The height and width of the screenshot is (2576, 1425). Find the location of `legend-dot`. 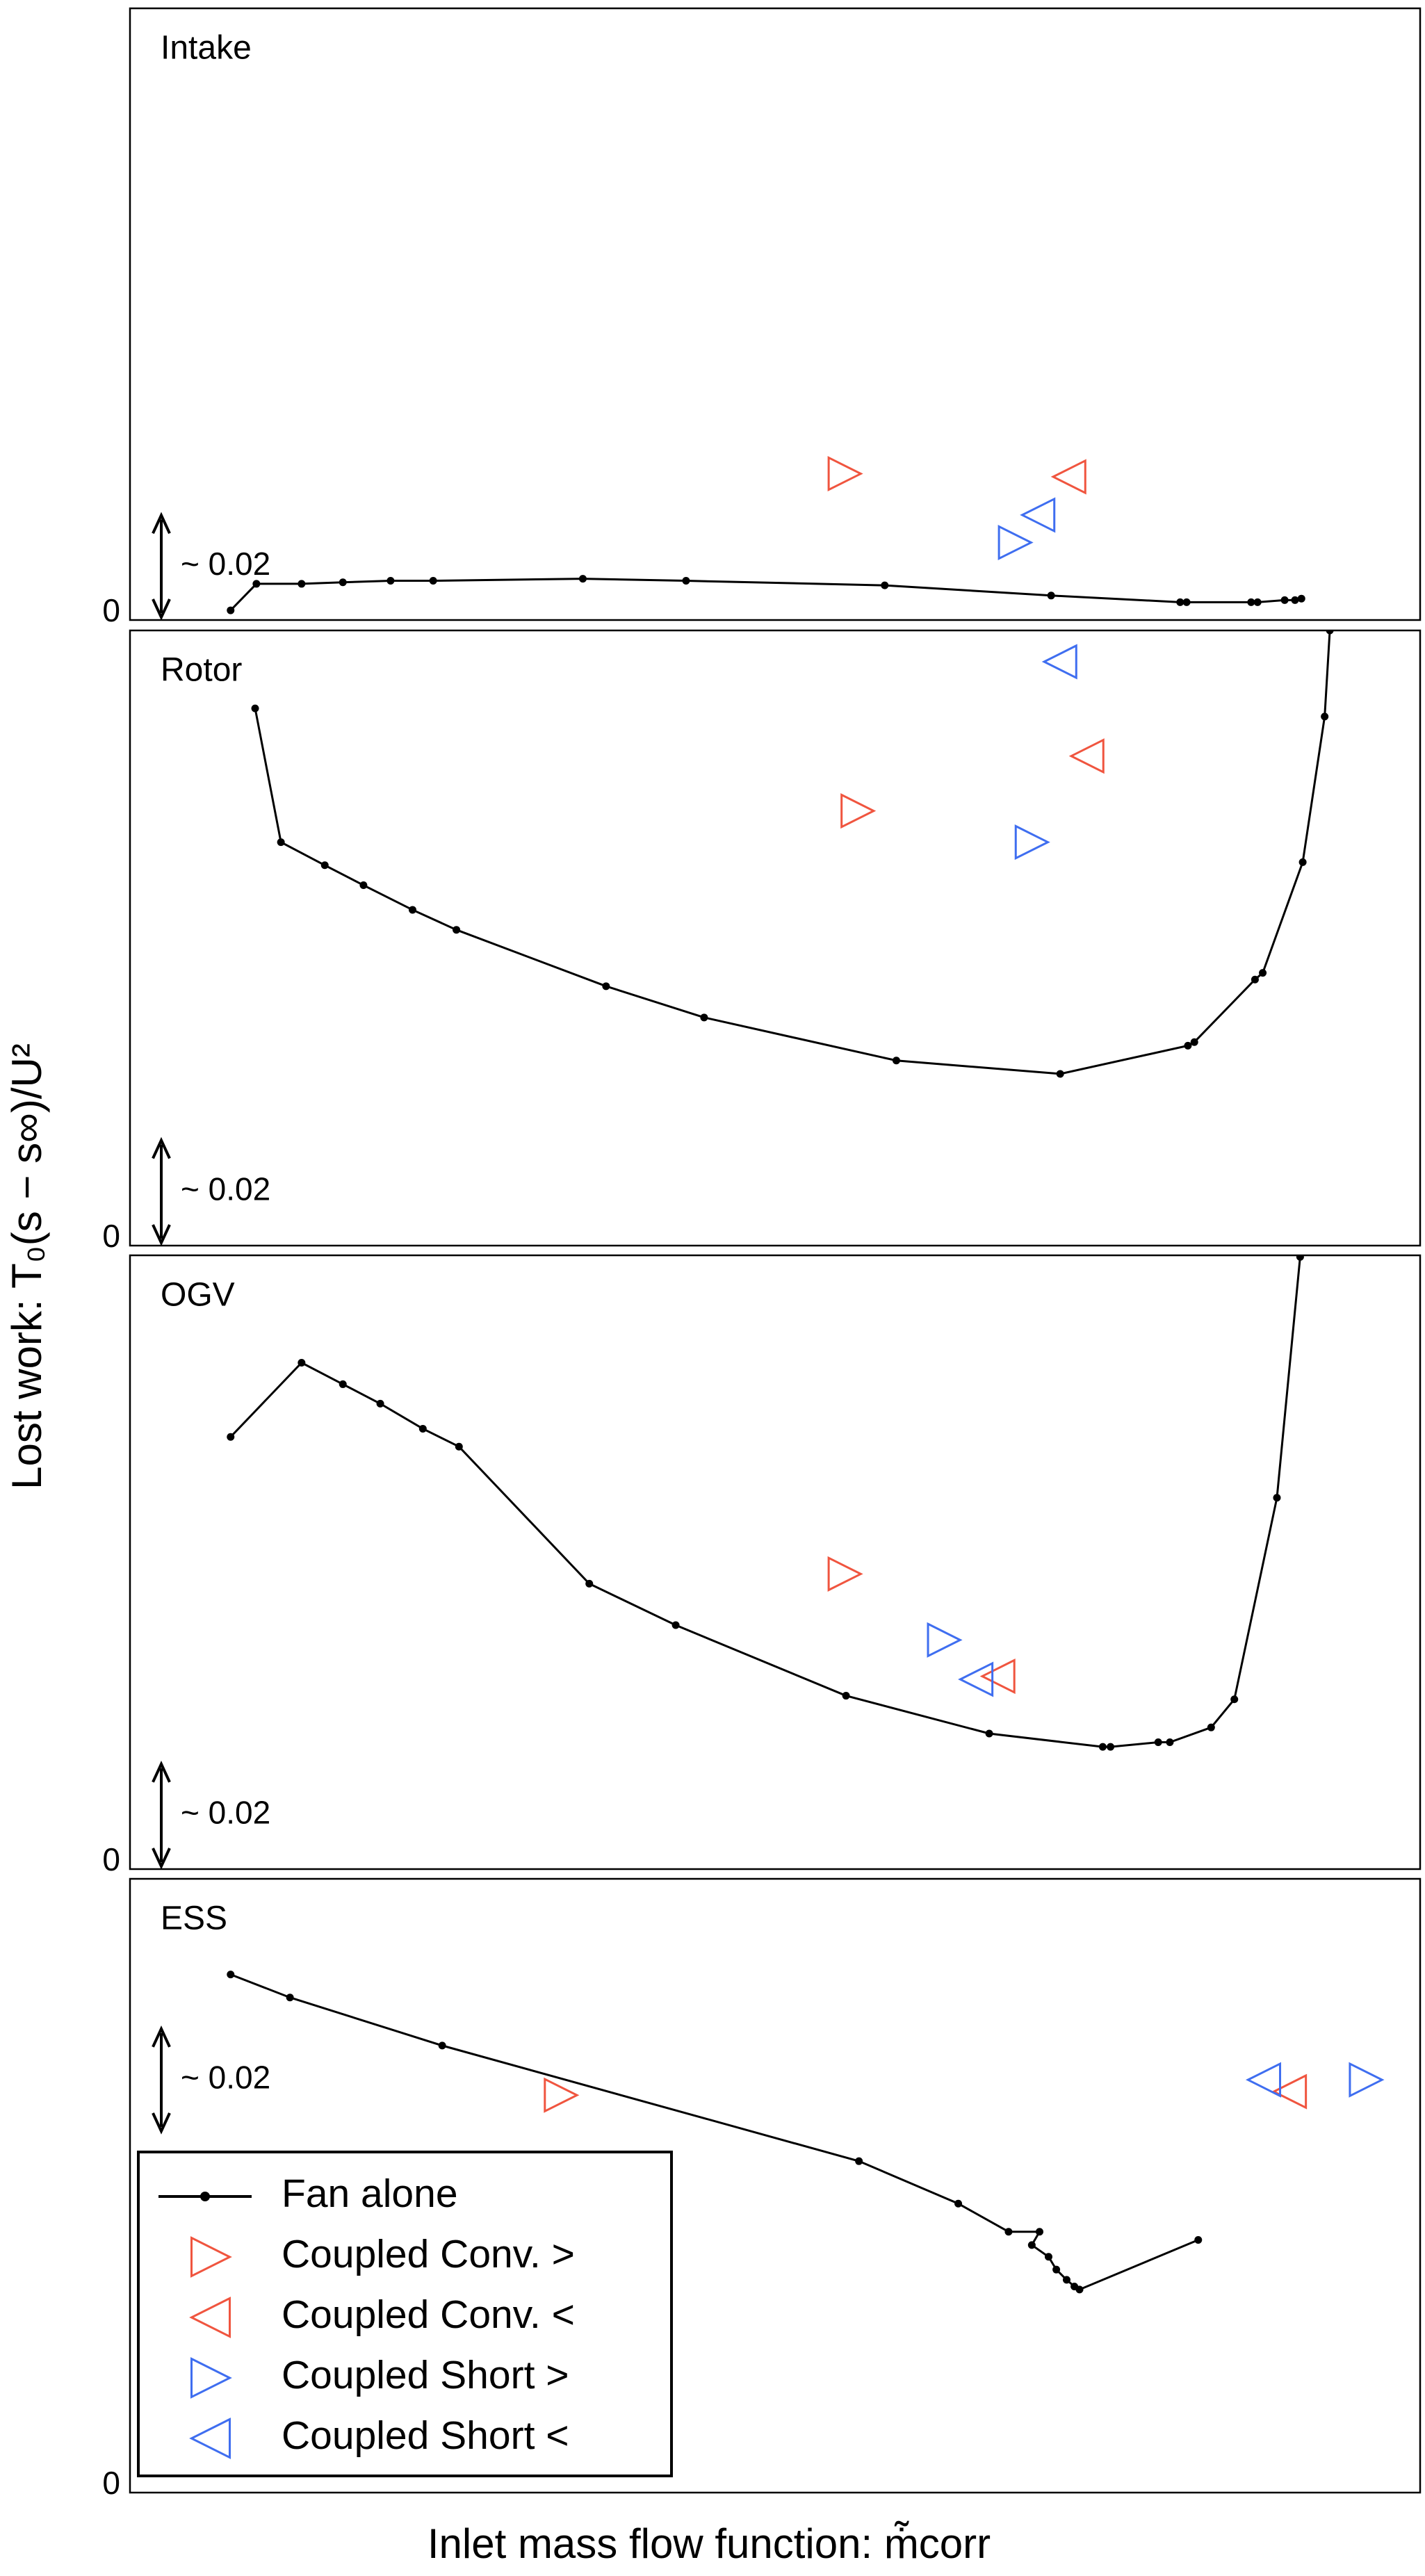

legend-dot is located at coordinates (205, 2196).